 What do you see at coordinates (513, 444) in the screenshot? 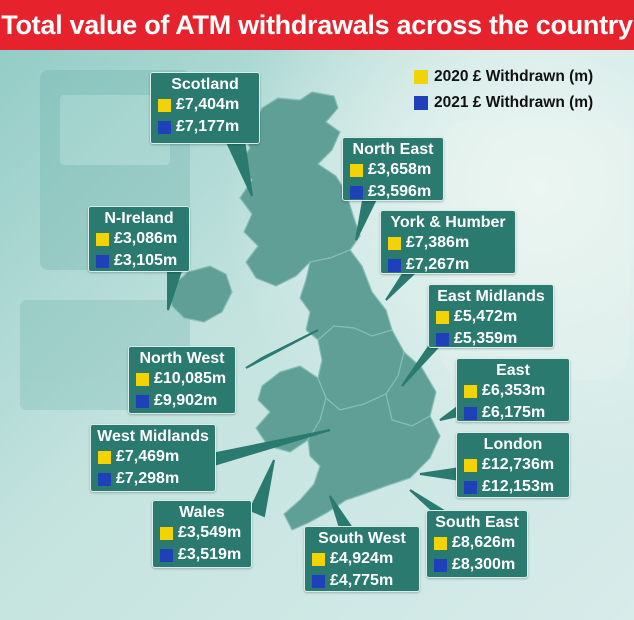
I see `region-name: London` at bounding box center [513, 444].